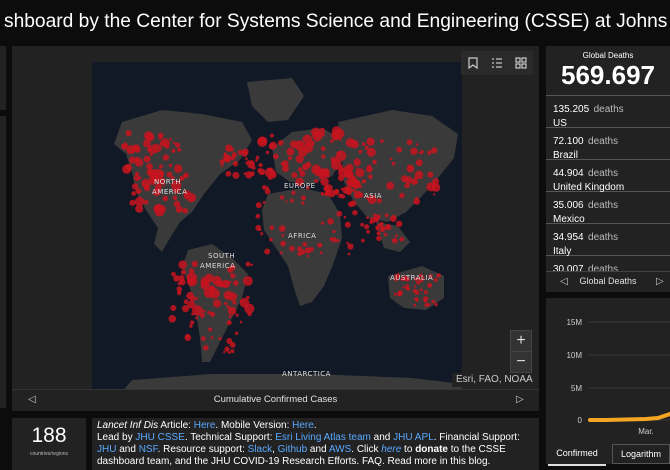 The image size is (670, 470). I want to click on list-item: 30.007 deaths, so click(608, 264).